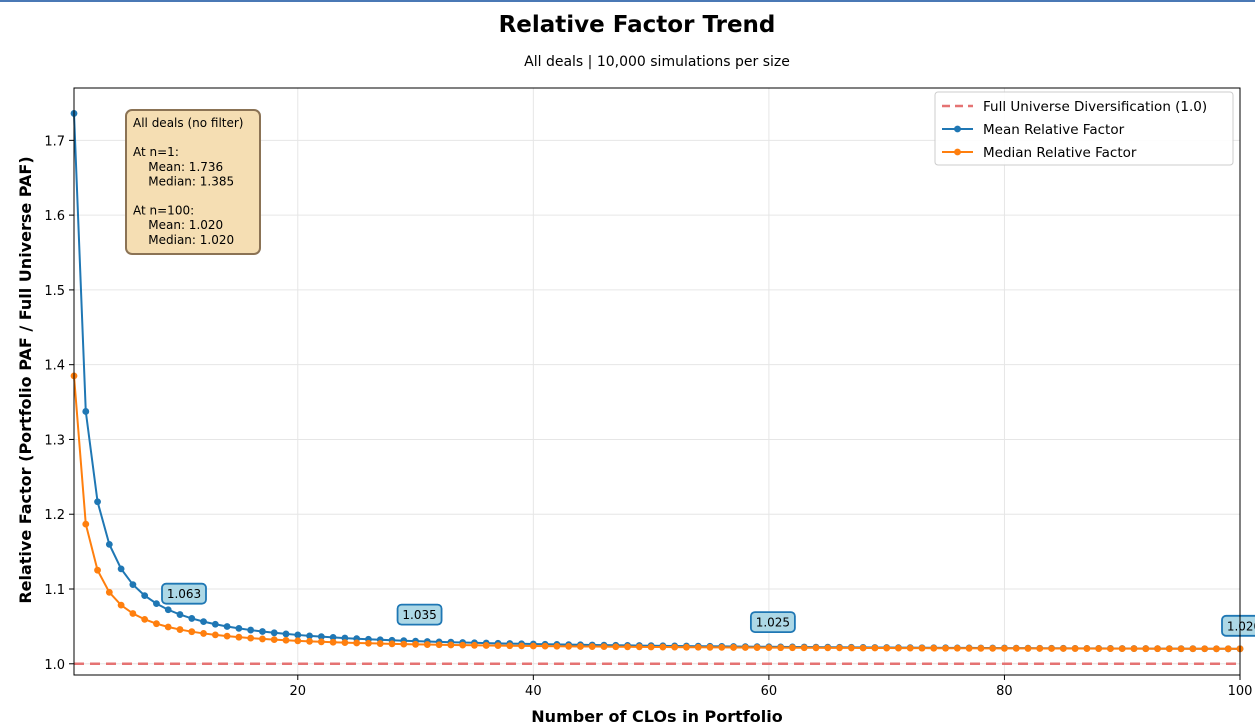  What do you see at coordinates (708, 609) in the screenshot?
I see `annotations-layer: 1.063 1.035 1.025 1.020` at bounding box center [708, 609].